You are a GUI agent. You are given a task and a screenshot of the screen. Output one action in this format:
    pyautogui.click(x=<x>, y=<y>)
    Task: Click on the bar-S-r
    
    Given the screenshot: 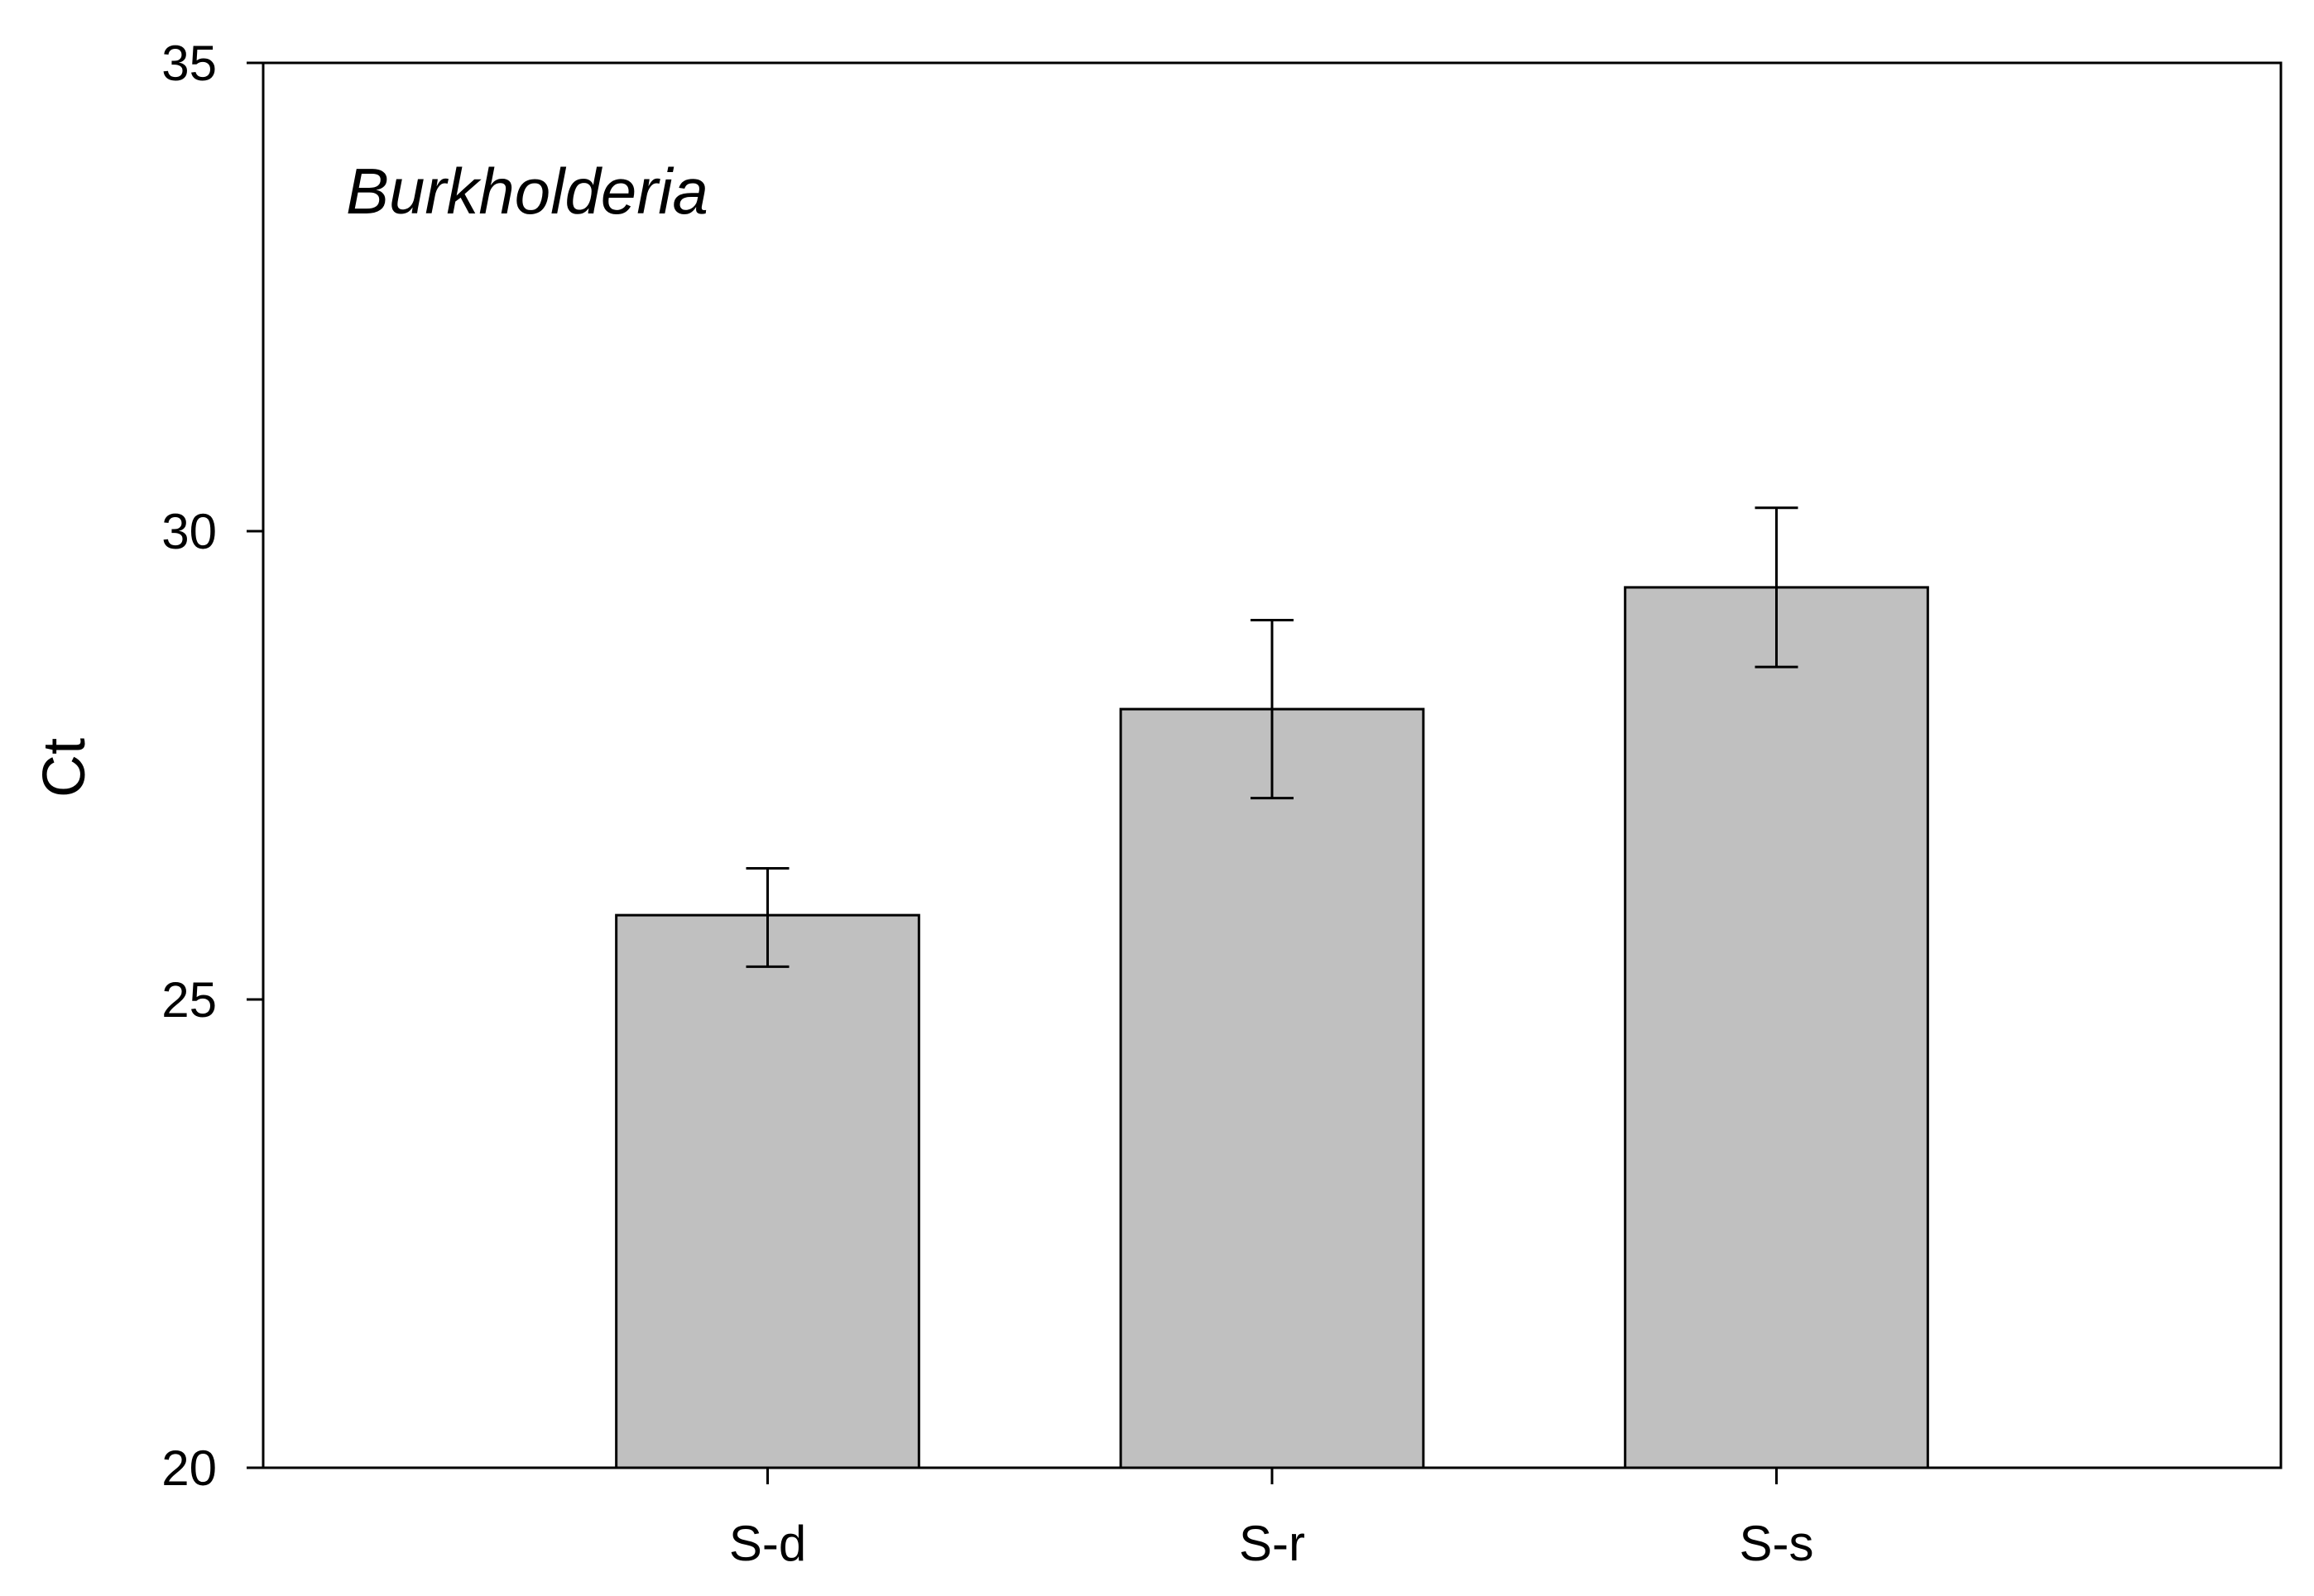 What is the action you would take?
    pyautogui.click(x=1272, y=1088)
    